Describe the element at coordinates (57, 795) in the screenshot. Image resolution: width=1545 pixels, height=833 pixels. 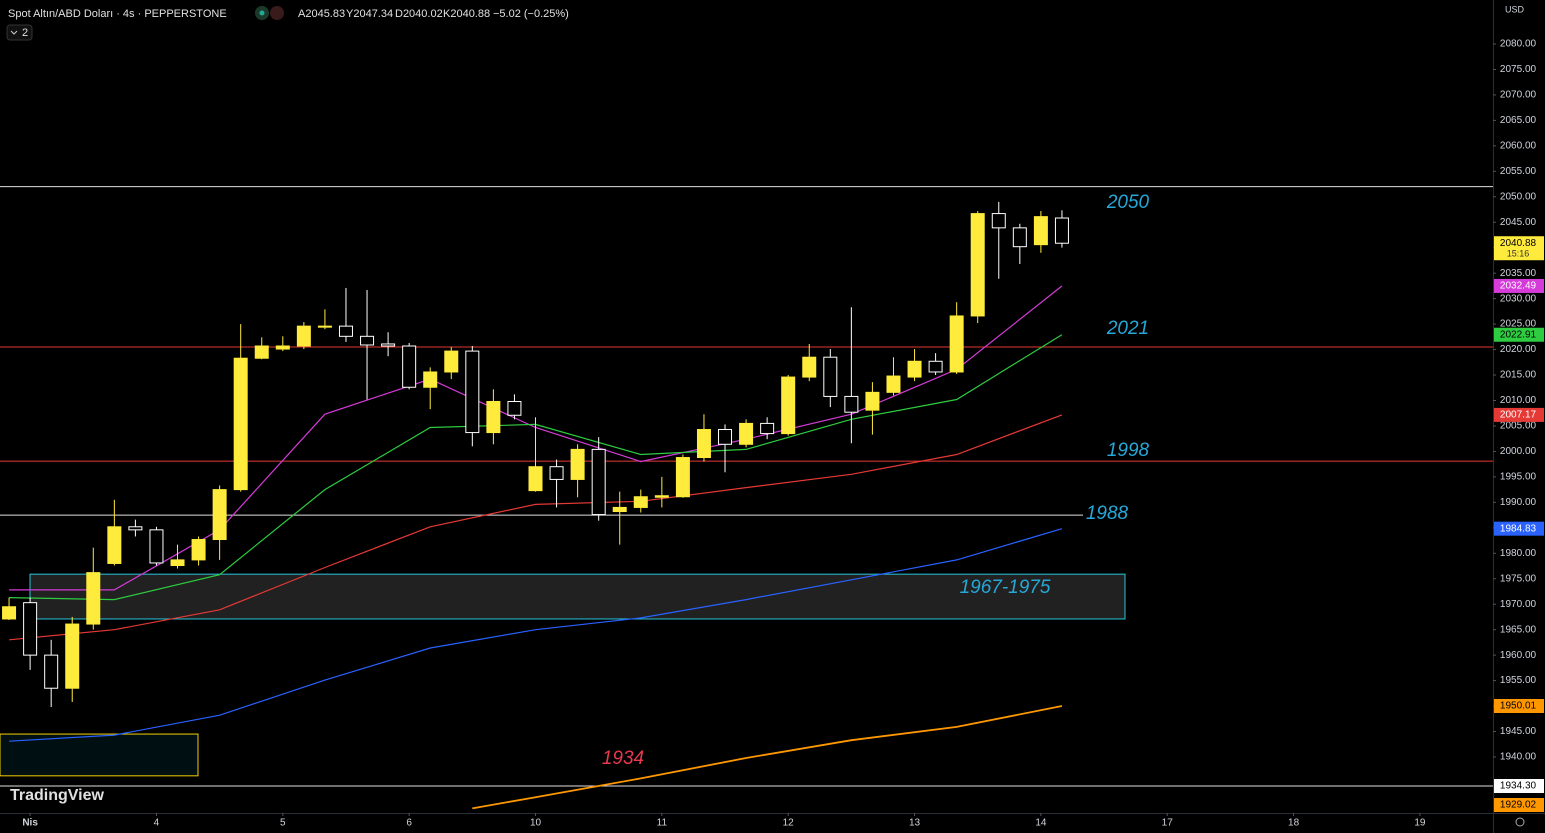
I see `brand-logo: TradingView` at that location.